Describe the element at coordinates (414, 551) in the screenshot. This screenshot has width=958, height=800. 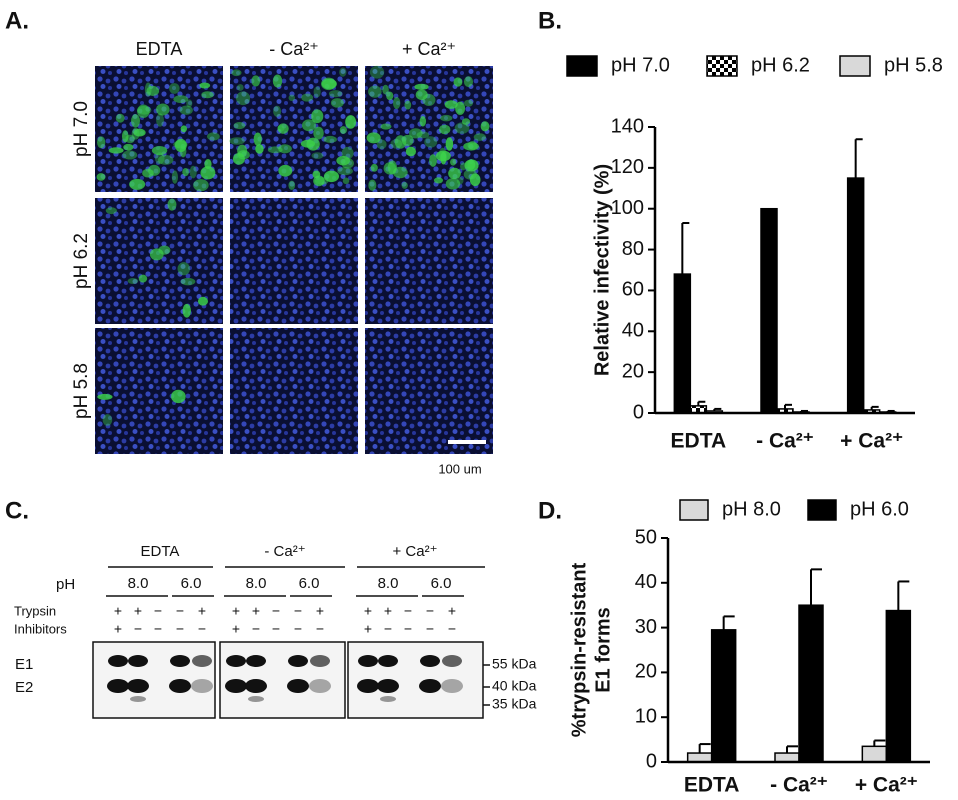
I see `group-label: + Ca²⁺` at that location.